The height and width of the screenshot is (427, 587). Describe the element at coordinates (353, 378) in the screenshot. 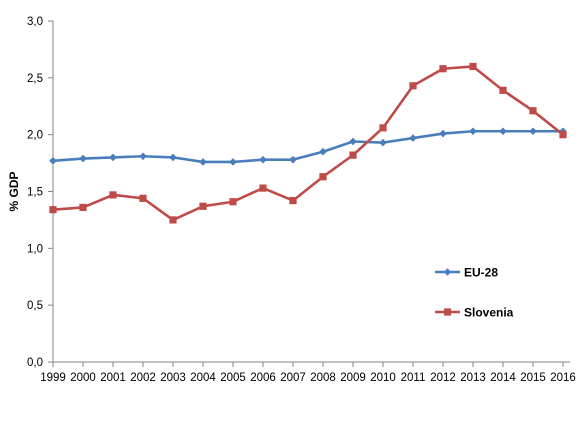

I see `x-tick-label: 2009` at that location.